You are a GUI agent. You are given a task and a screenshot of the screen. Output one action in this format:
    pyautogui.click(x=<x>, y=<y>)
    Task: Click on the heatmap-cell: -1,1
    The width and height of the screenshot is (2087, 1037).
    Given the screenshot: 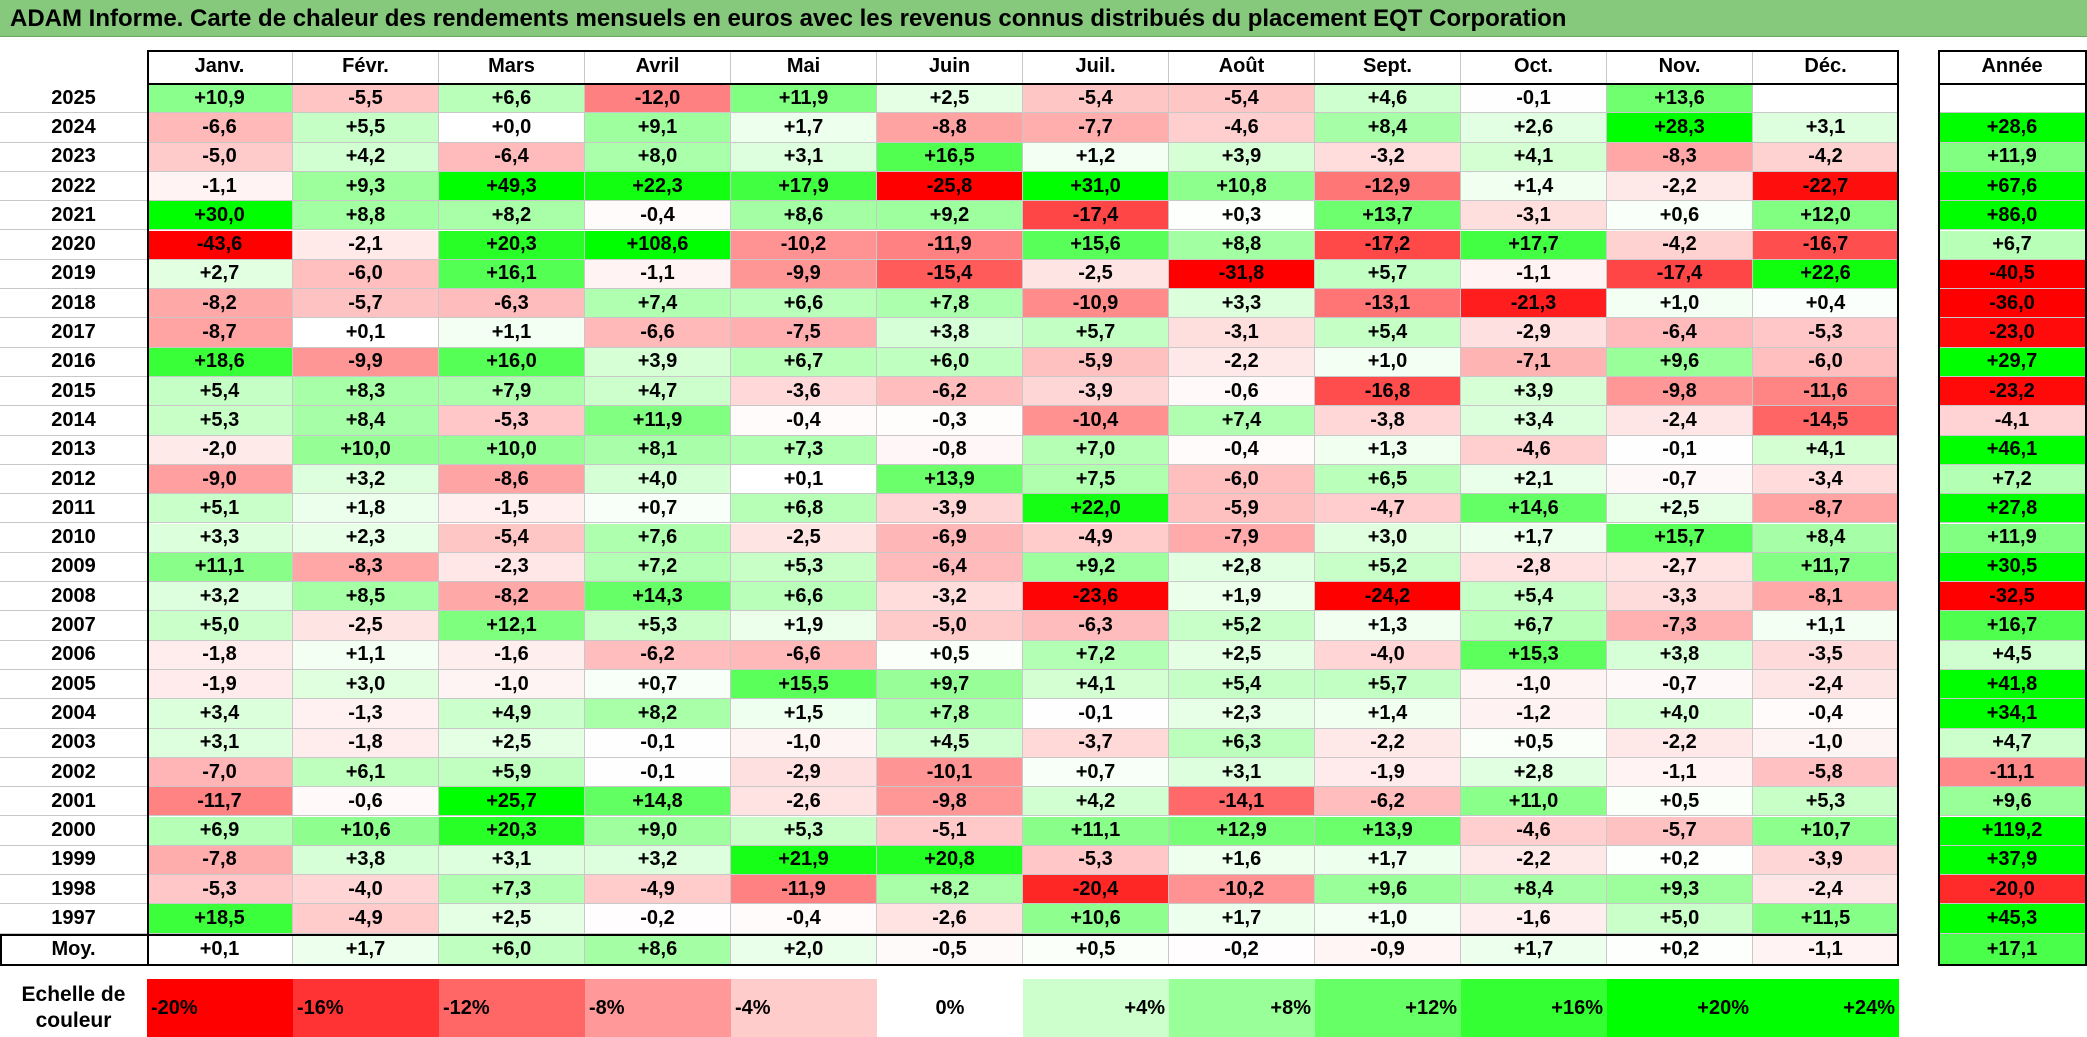 What is the action you would take?
    pyautogui.click(x=220, y=186)
    